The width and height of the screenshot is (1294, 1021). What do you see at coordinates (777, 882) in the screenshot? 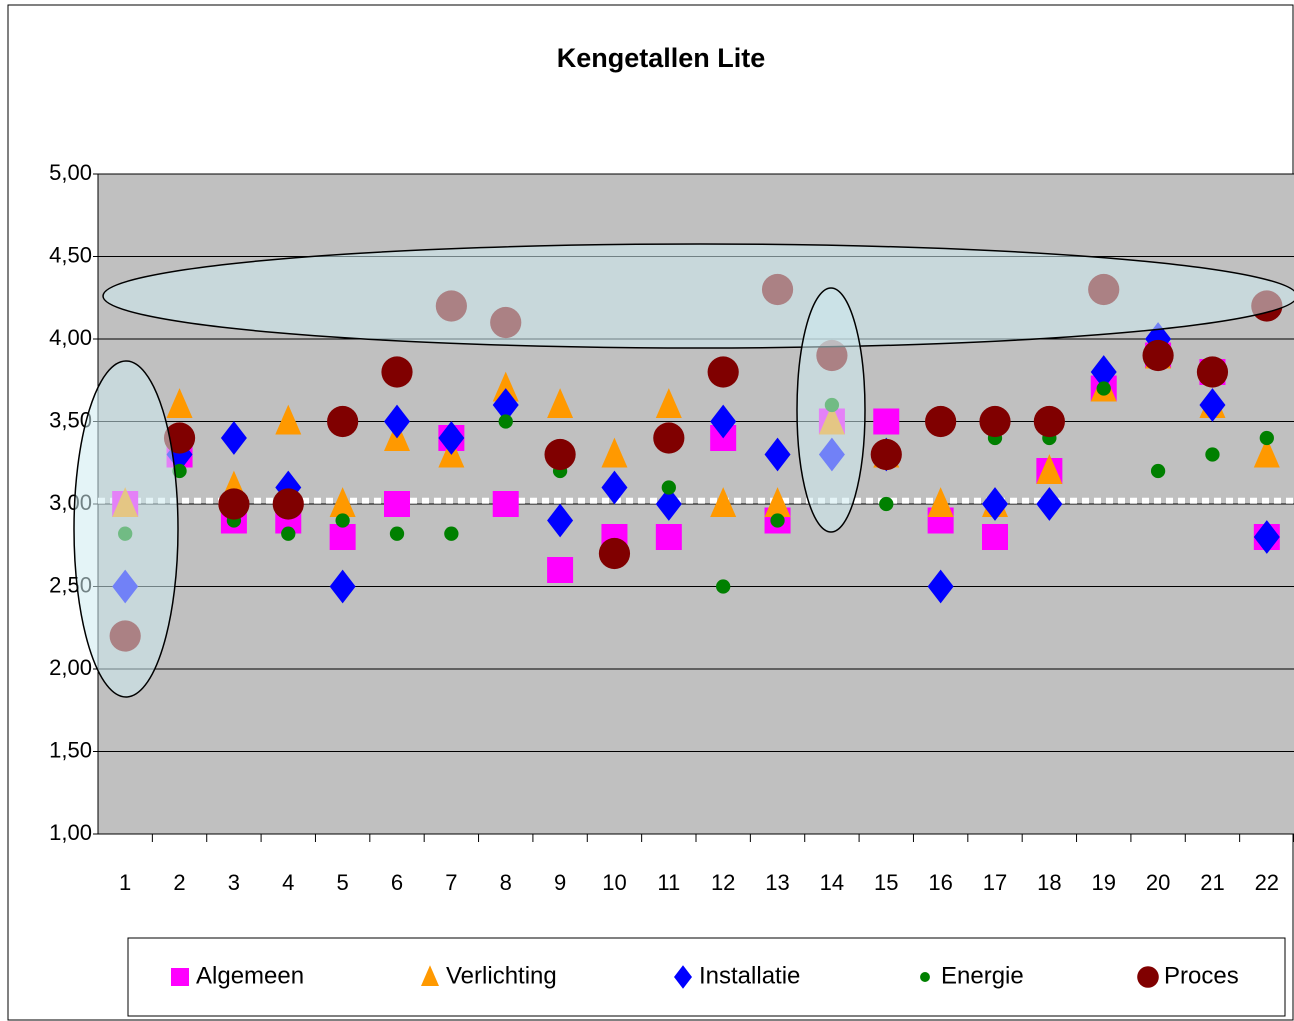
I see `x-tick-label: 13` at bounding box center [777, 882].